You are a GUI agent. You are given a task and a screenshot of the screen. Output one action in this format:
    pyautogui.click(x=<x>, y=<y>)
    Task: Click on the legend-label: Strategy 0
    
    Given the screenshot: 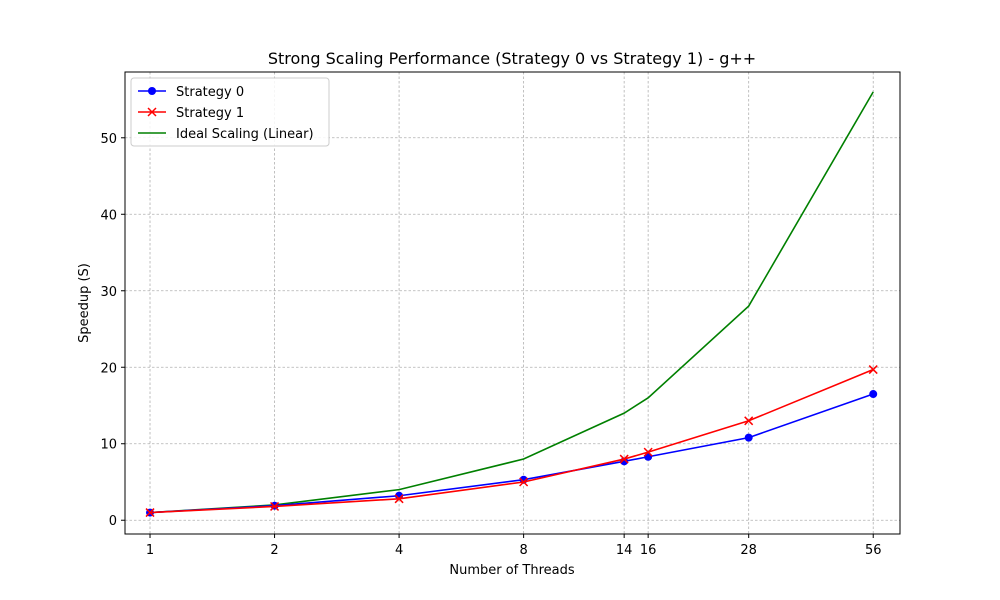 What is the action you would take?
    pyautogui.click(x=210, y=92)
    